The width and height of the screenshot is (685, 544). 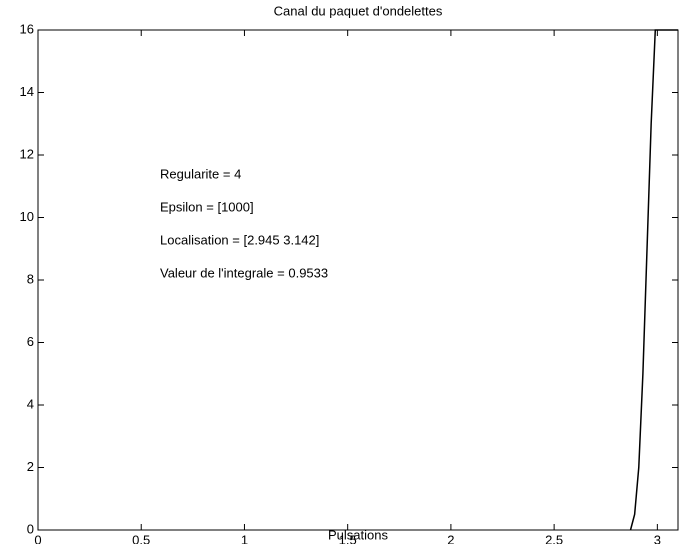 What do you see at coordinates (30, 341) in the screenshot?
I see `y-tick-label: 6` at bounding box center [30, 341].